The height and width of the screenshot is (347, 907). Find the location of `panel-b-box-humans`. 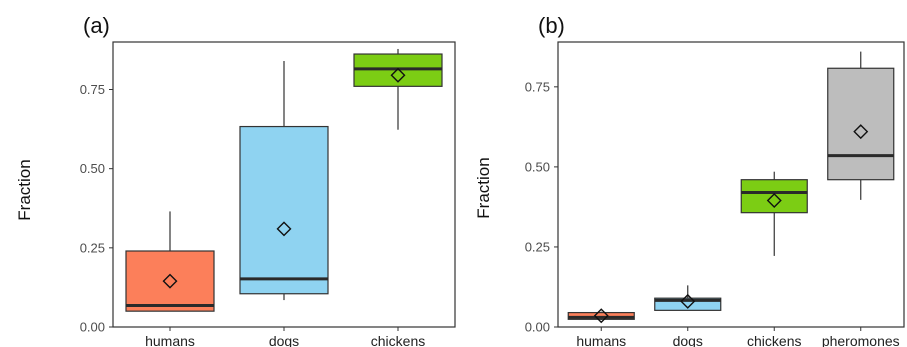

panel-b-box-humans is located at coordinates (601, 316).